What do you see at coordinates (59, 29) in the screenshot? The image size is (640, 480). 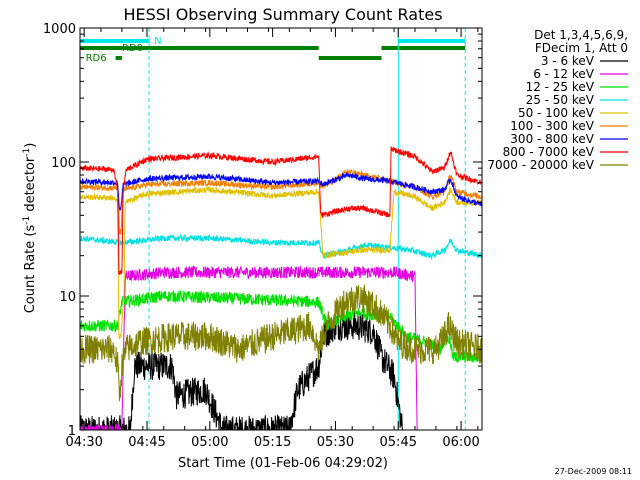 I see `y-tick-label: 1000` at bounding box center [59, 29].